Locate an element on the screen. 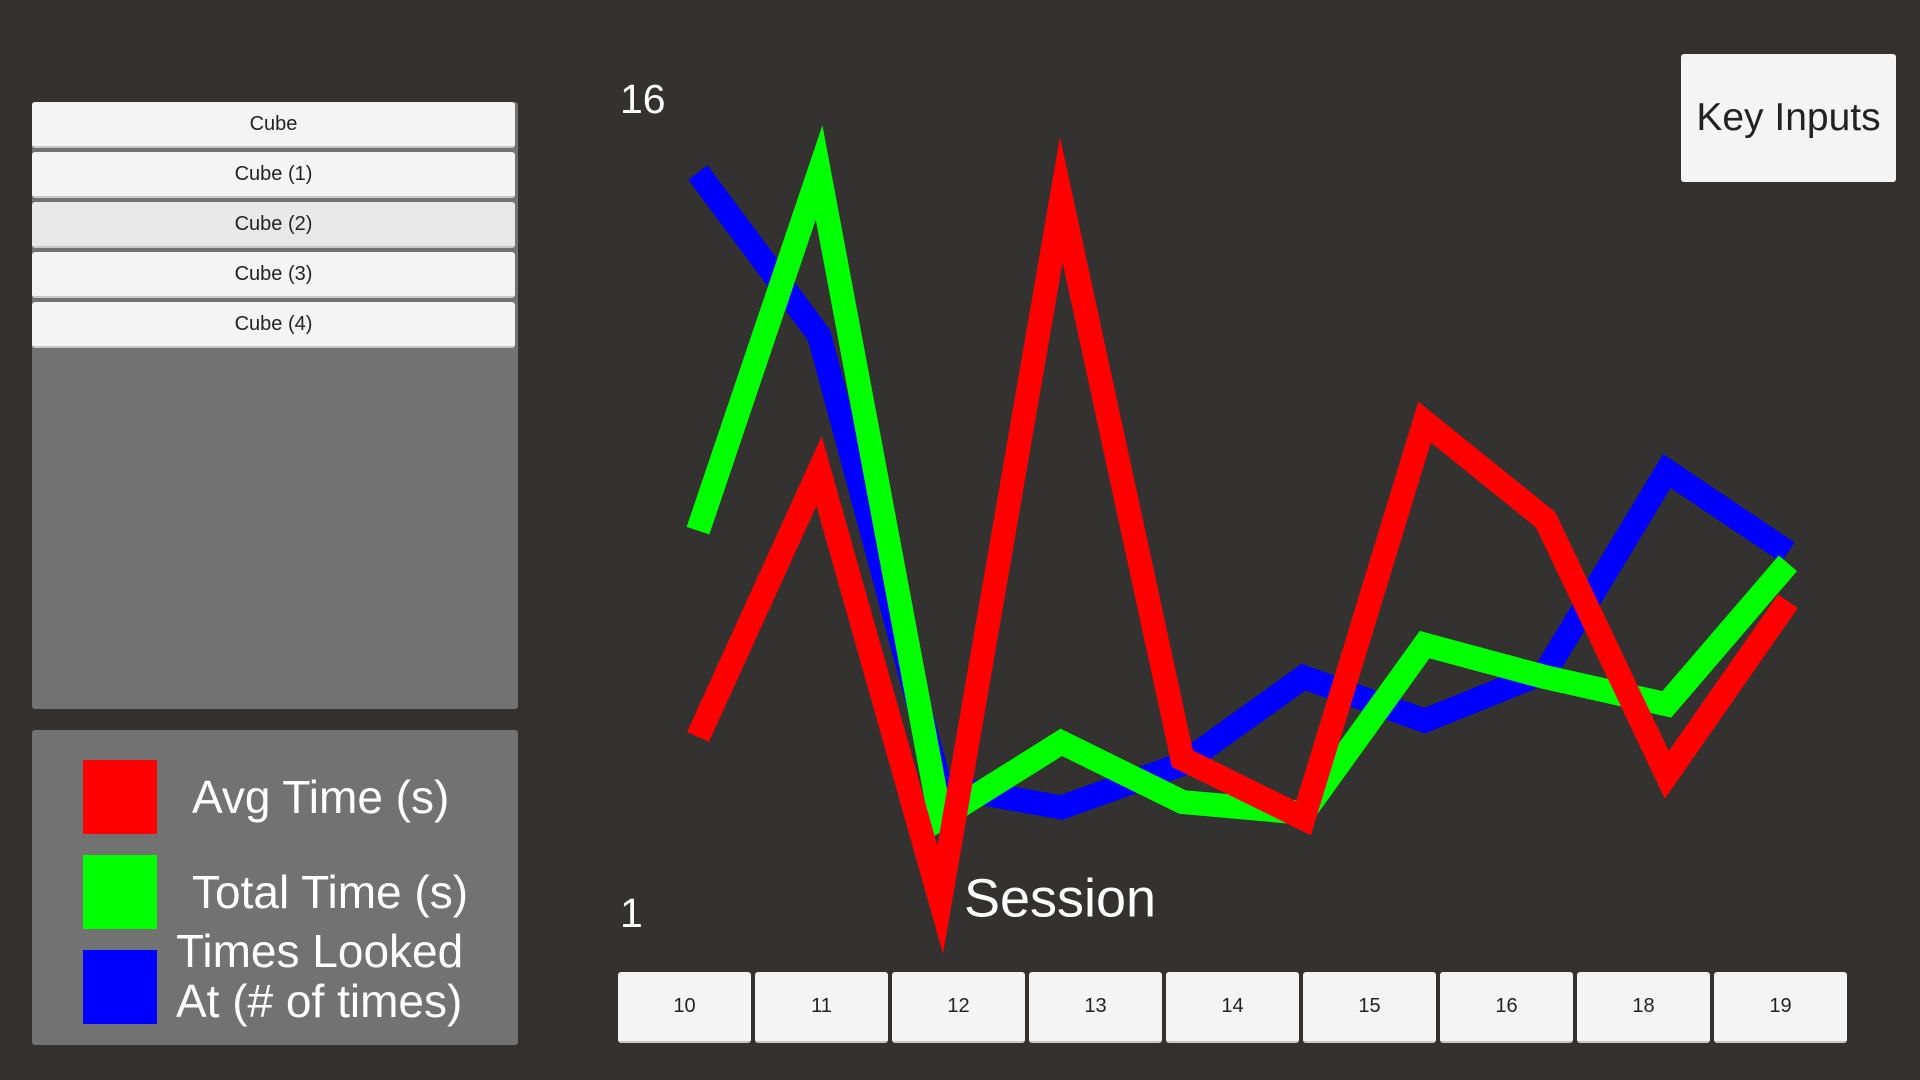  legend-label: Avg Time (s) is located at coordinates (321, 797).